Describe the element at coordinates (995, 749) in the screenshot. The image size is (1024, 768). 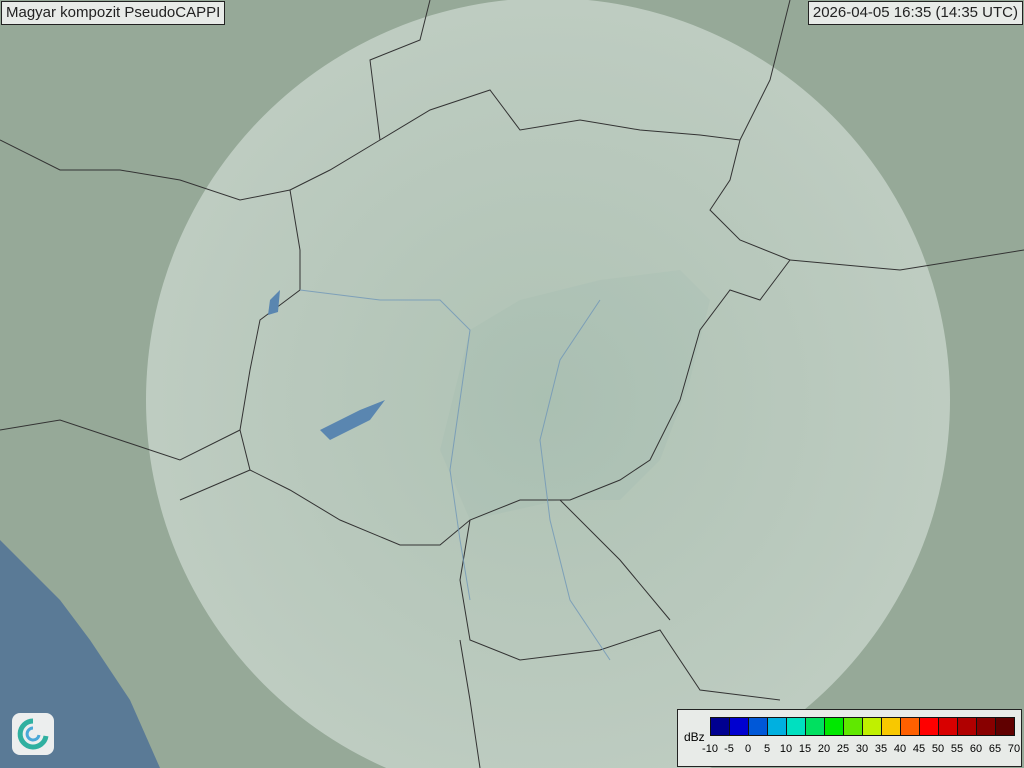
I see `legend-tick: 65` at that location.